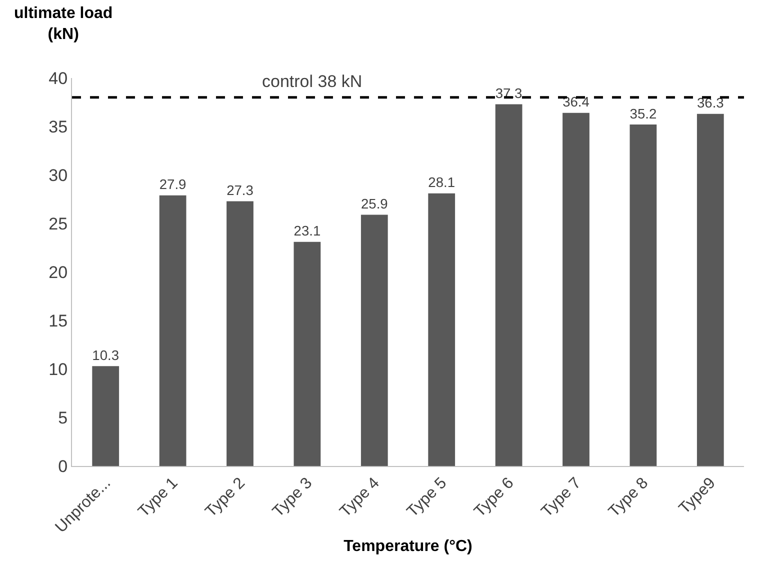 The width and height of the screenshot is (758, 561). Describe the element at coordinates (58, 175) in the screenshot. I see `y-tick-label: 30` at that location.